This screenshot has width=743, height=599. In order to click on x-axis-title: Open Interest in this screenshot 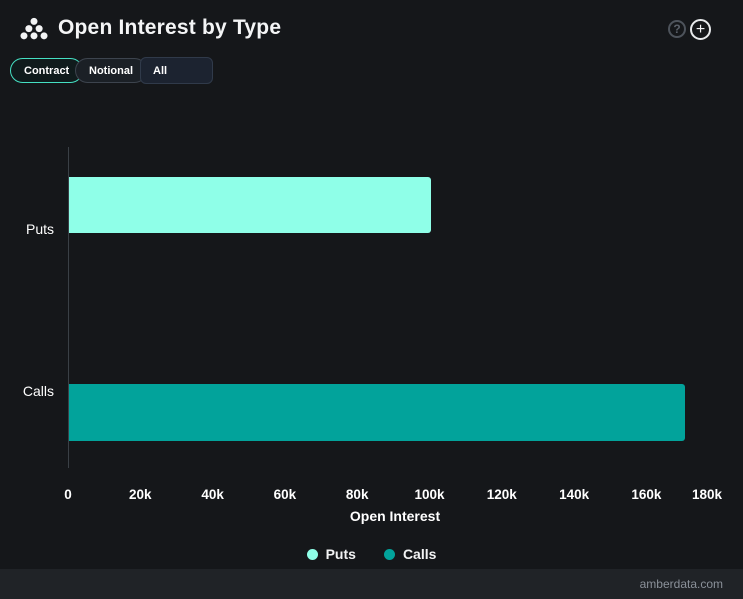, I will do `click(395, 516)`.